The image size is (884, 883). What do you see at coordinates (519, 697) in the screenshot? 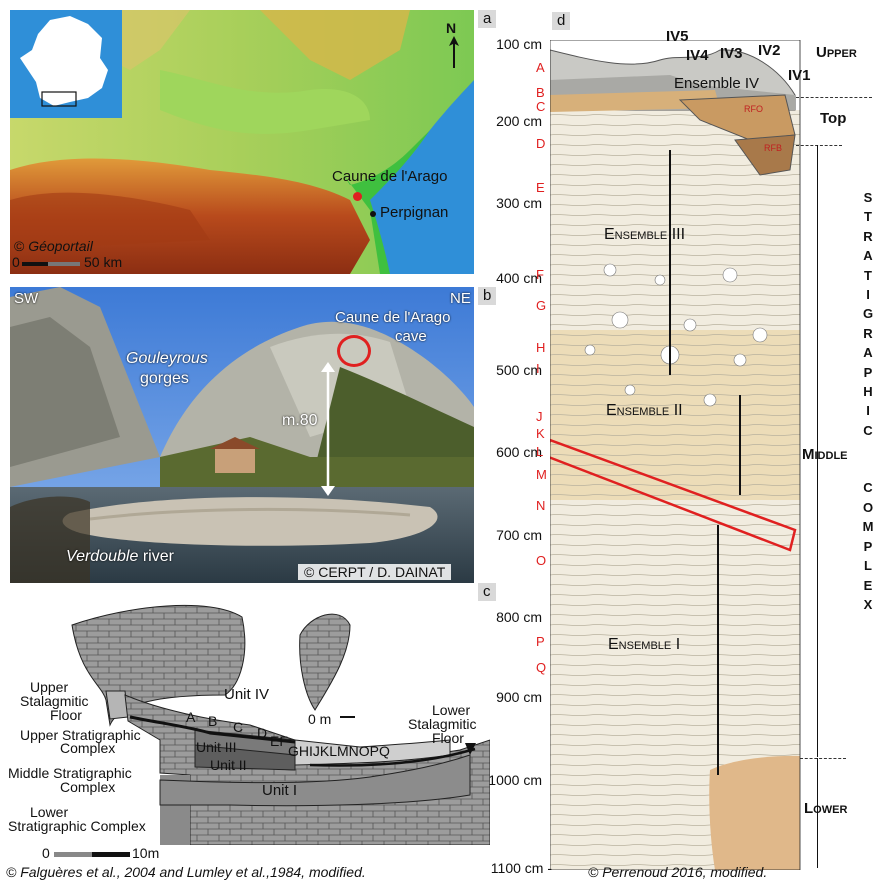
I see `depth-900: 900 cm` at bounding box center [519, 697].